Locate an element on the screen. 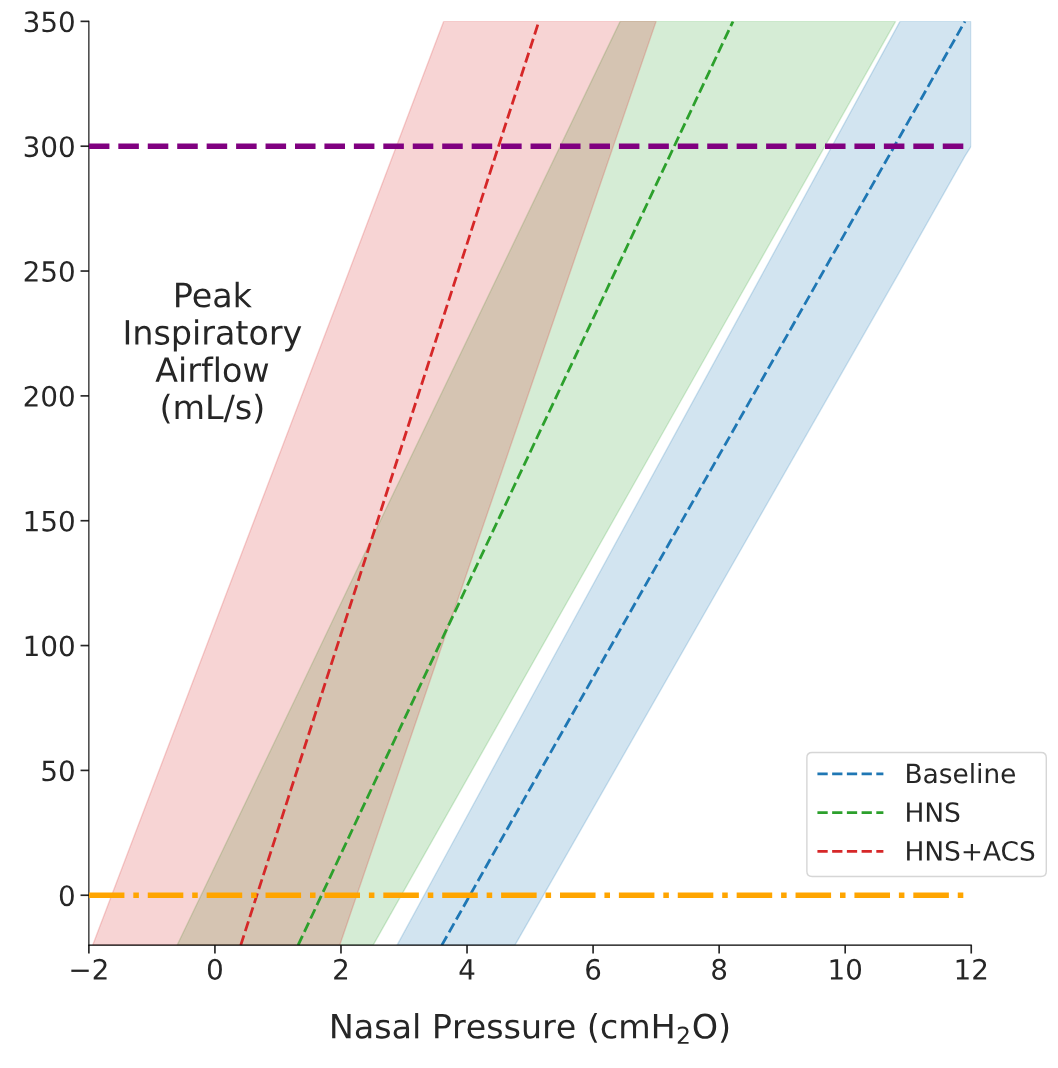 This screenshot has width=1058, height=1068. x-tick-label: 4 is located at coordinates (467, 969).